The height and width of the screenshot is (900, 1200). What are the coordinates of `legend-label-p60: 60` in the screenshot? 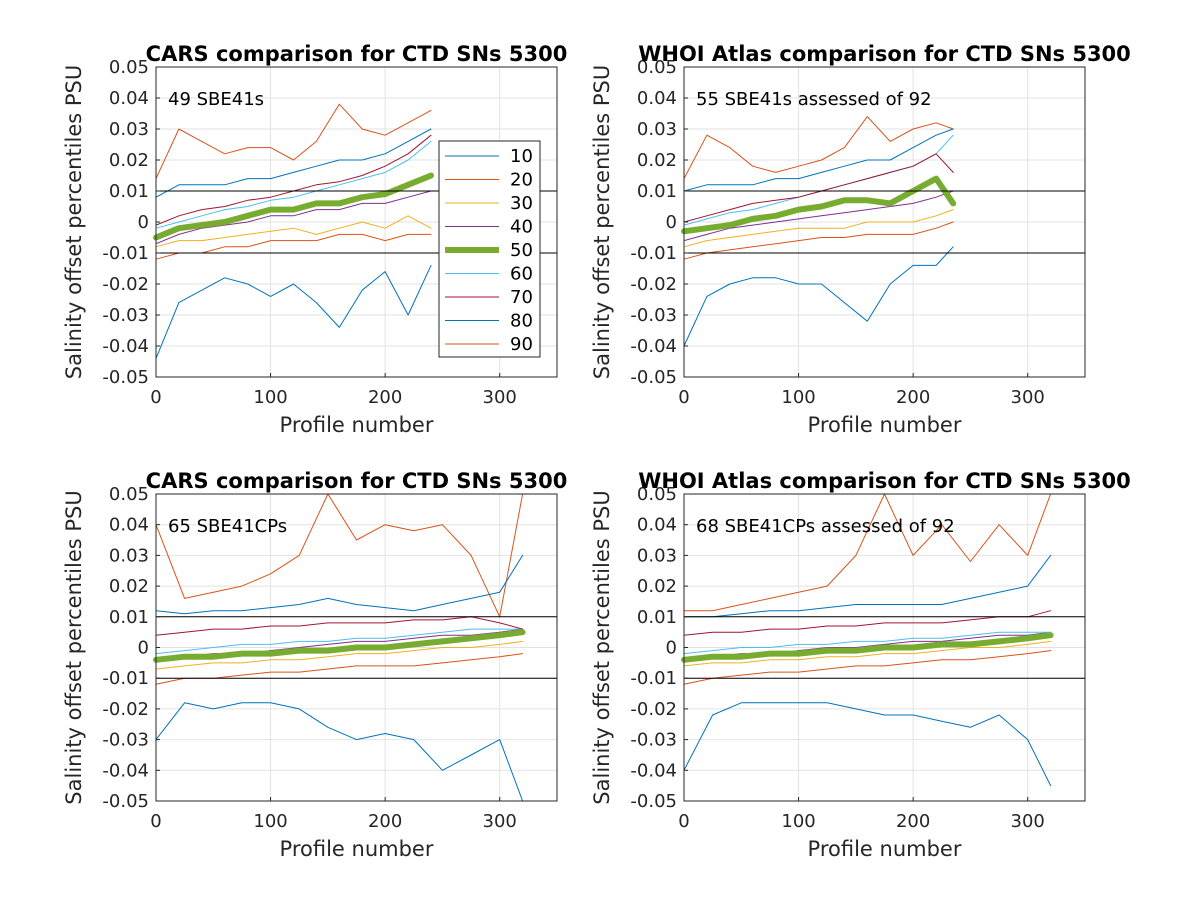 It's located at (521, 274).